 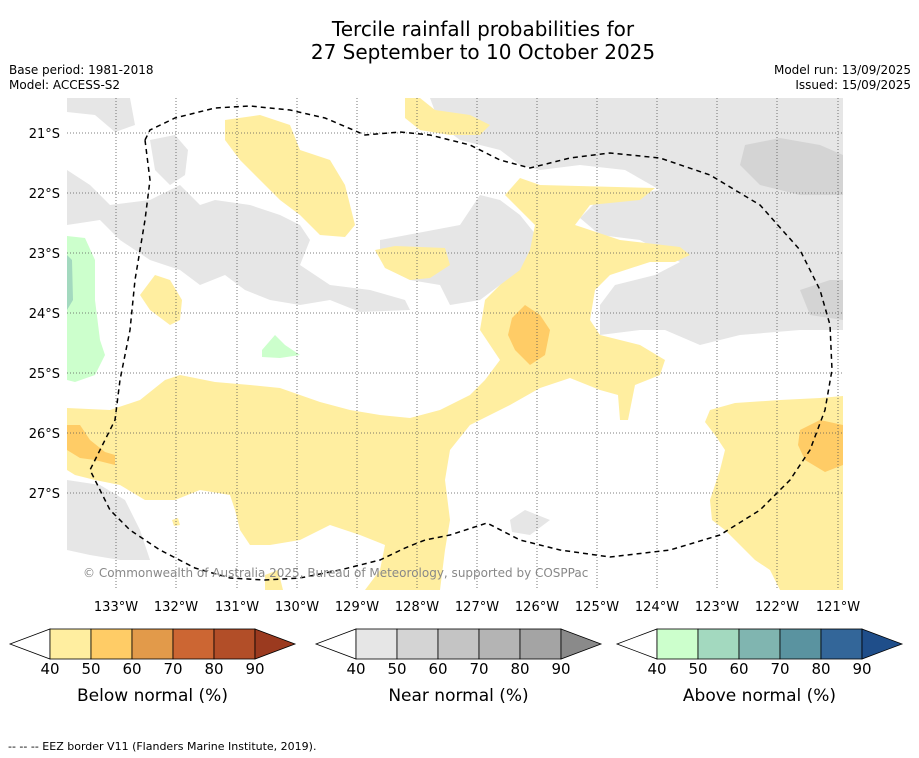 What do you see at coordinates (636, 221) in the screenshot?
I see `near-normal-region-north` at bounding box center [636, 221].